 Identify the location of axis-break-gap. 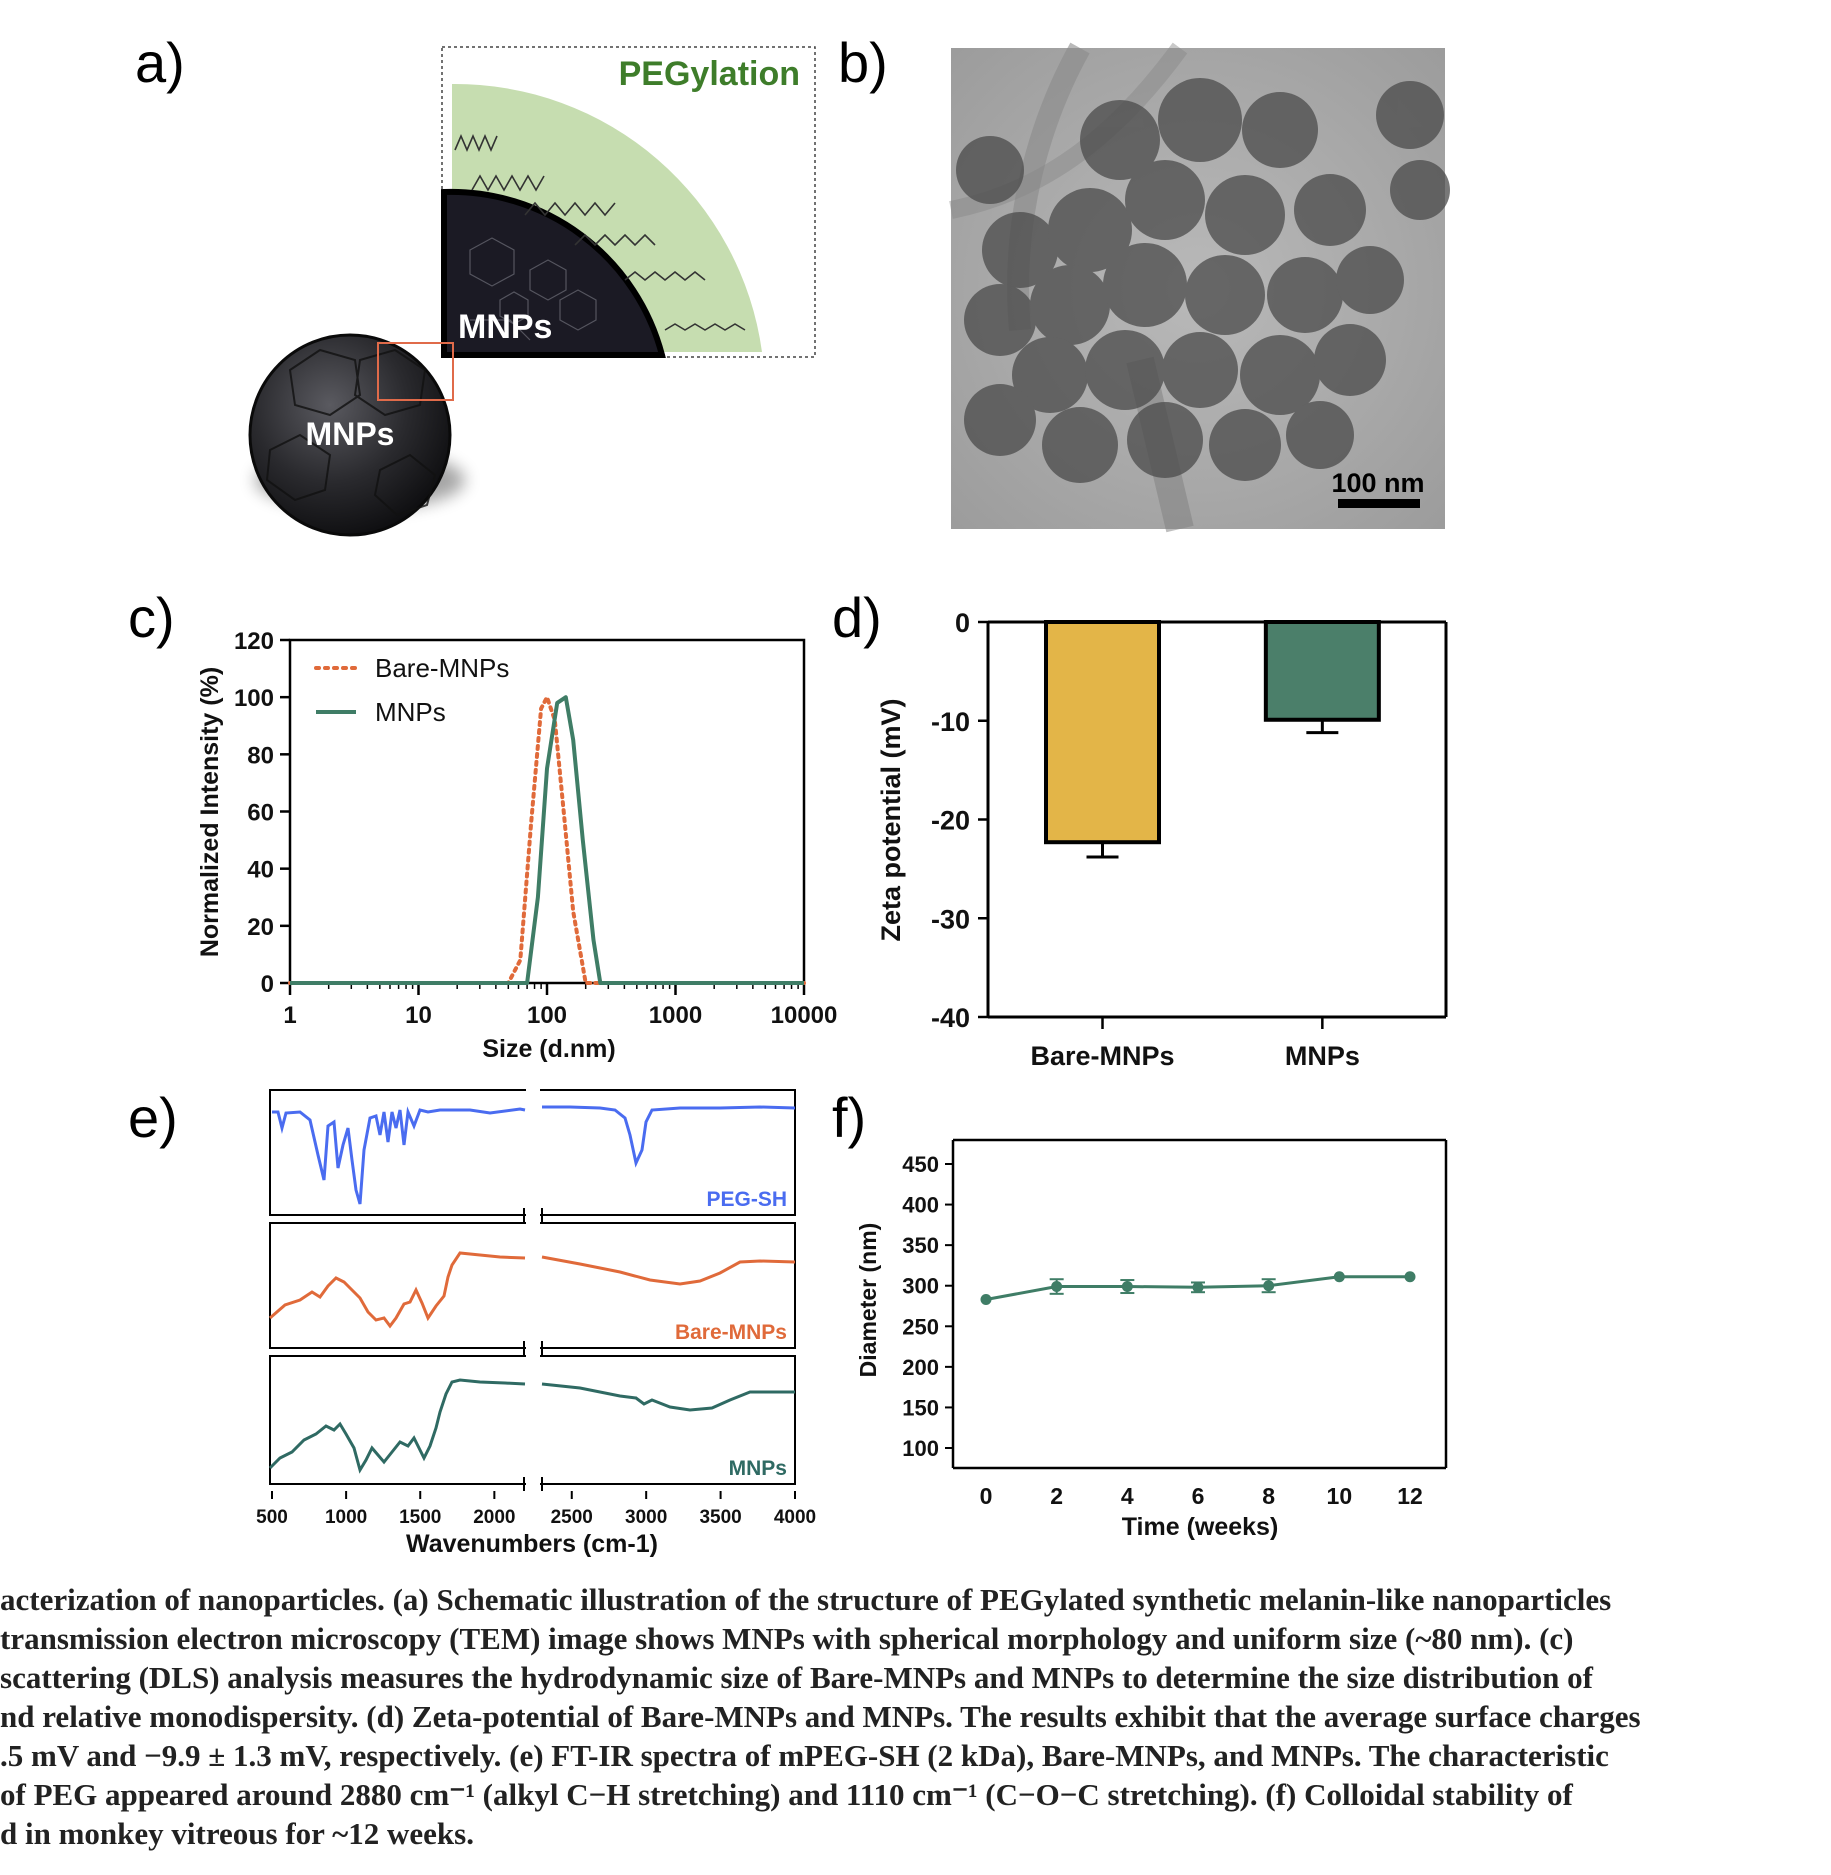
(533, 1290).